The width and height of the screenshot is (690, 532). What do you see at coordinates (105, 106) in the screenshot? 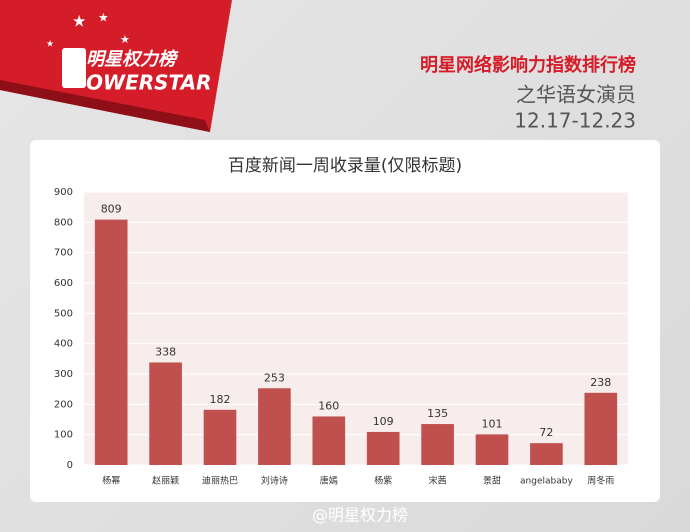
I see `logo-shadow` at bounding box center [105, 106].